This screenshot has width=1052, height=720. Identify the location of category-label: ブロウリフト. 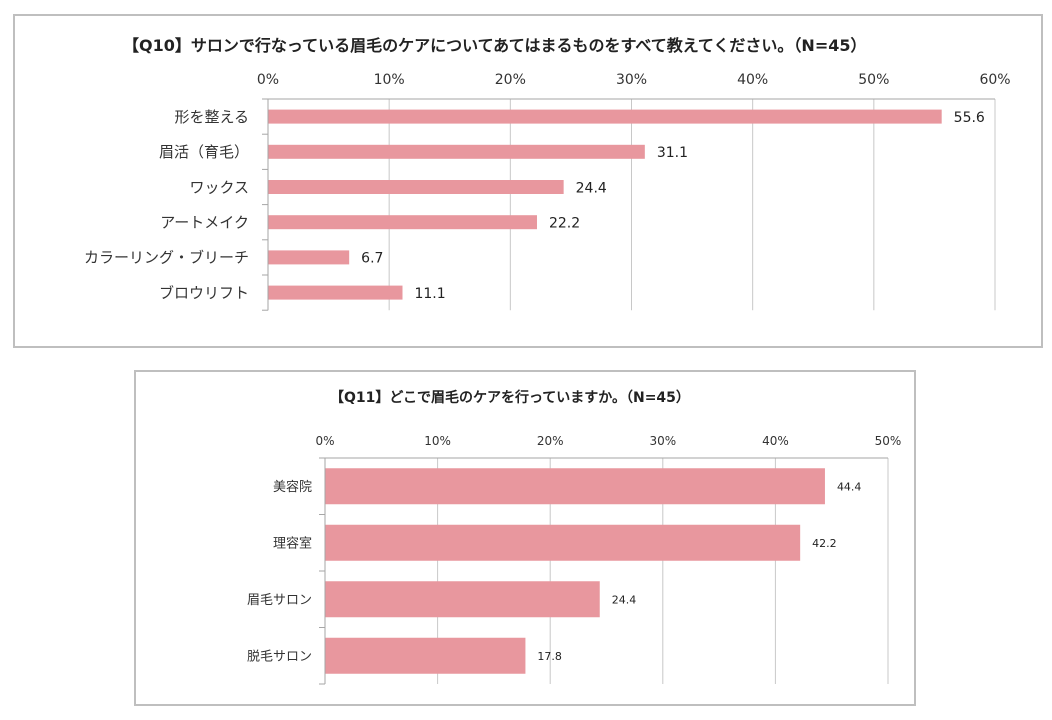
(204, 293).